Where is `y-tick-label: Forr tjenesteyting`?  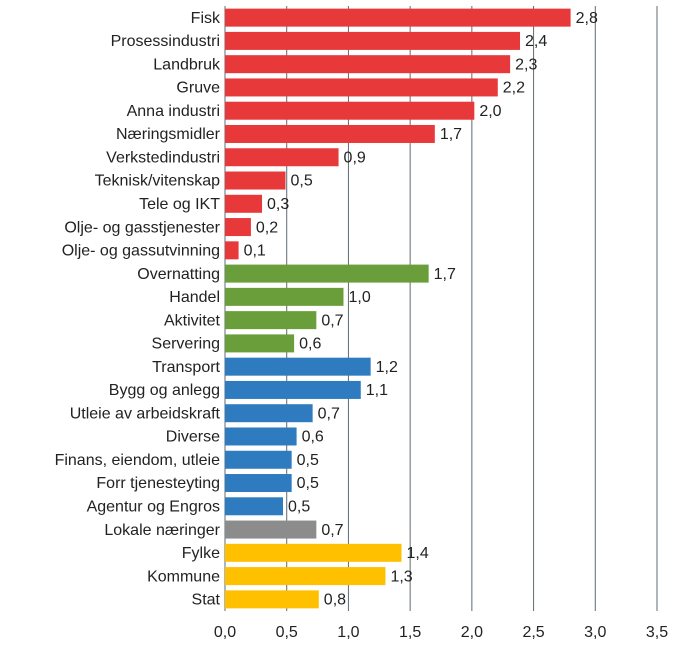 y-tick-label: Forr tjenesteyting is located at coordinates (158, 483).